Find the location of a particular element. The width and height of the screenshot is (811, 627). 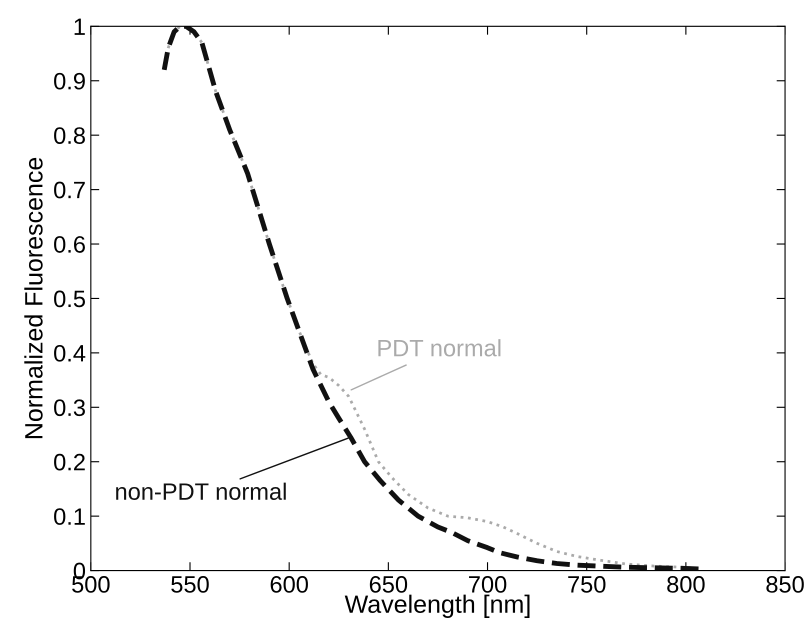

y-tick-label: 0.7 is located at coordinates (69, 190).